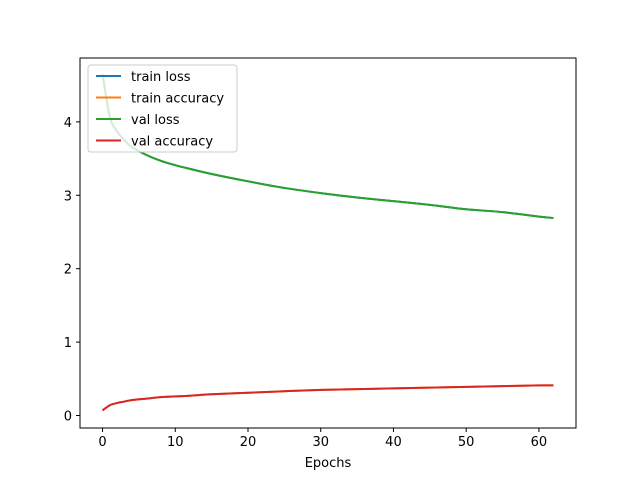  I want to click on x-tick-label: 50, so click(466, 442).